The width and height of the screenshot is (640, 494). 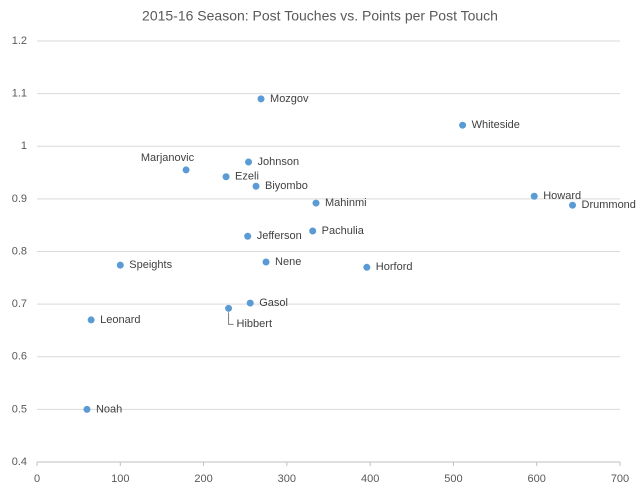 What do you see at coordinates (496, 125) in the screenshot?
I see `point-label: Whiteside` at bounding box center [496, 125].